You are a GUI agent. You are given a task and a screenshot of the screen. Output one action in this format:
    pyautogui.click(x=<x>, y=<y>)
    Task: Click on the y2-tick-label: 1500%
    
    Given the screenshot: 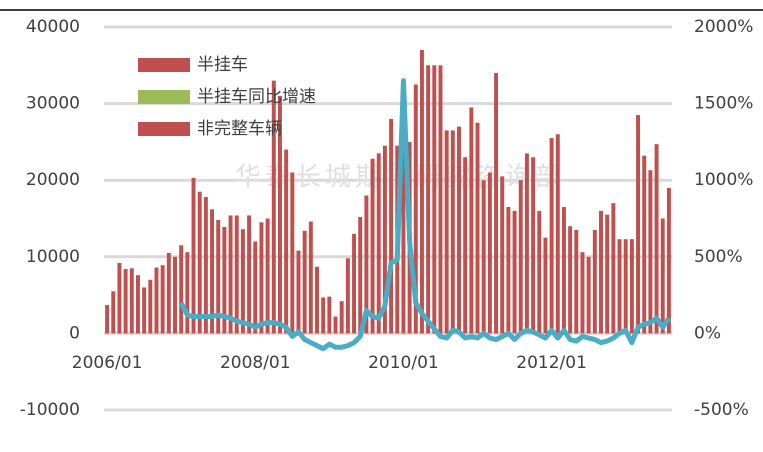 What is the action you would take?
    pyautogui.click(x=723, y=104)
    